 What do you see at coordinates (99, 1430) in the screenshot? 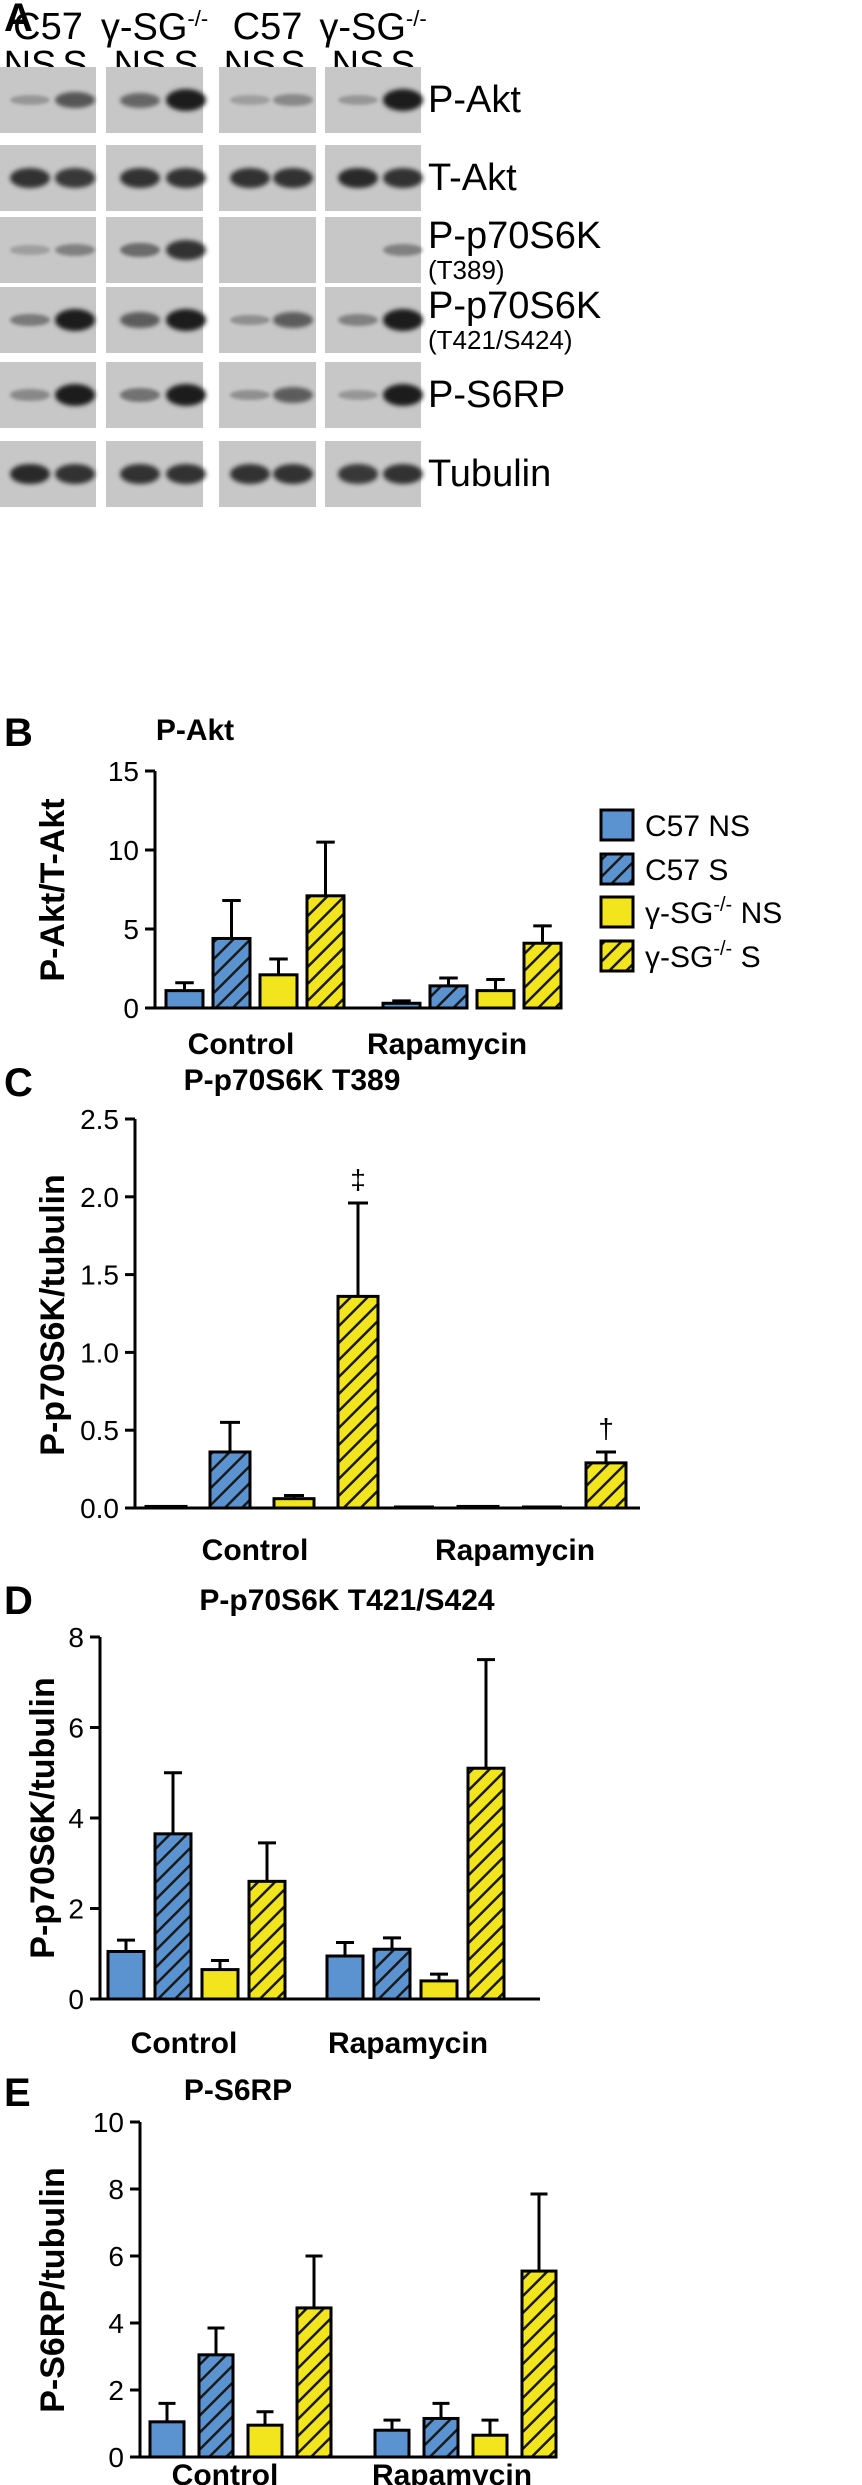
I see `y-tick-label: 0.5` at bounding box center [99, 1430].